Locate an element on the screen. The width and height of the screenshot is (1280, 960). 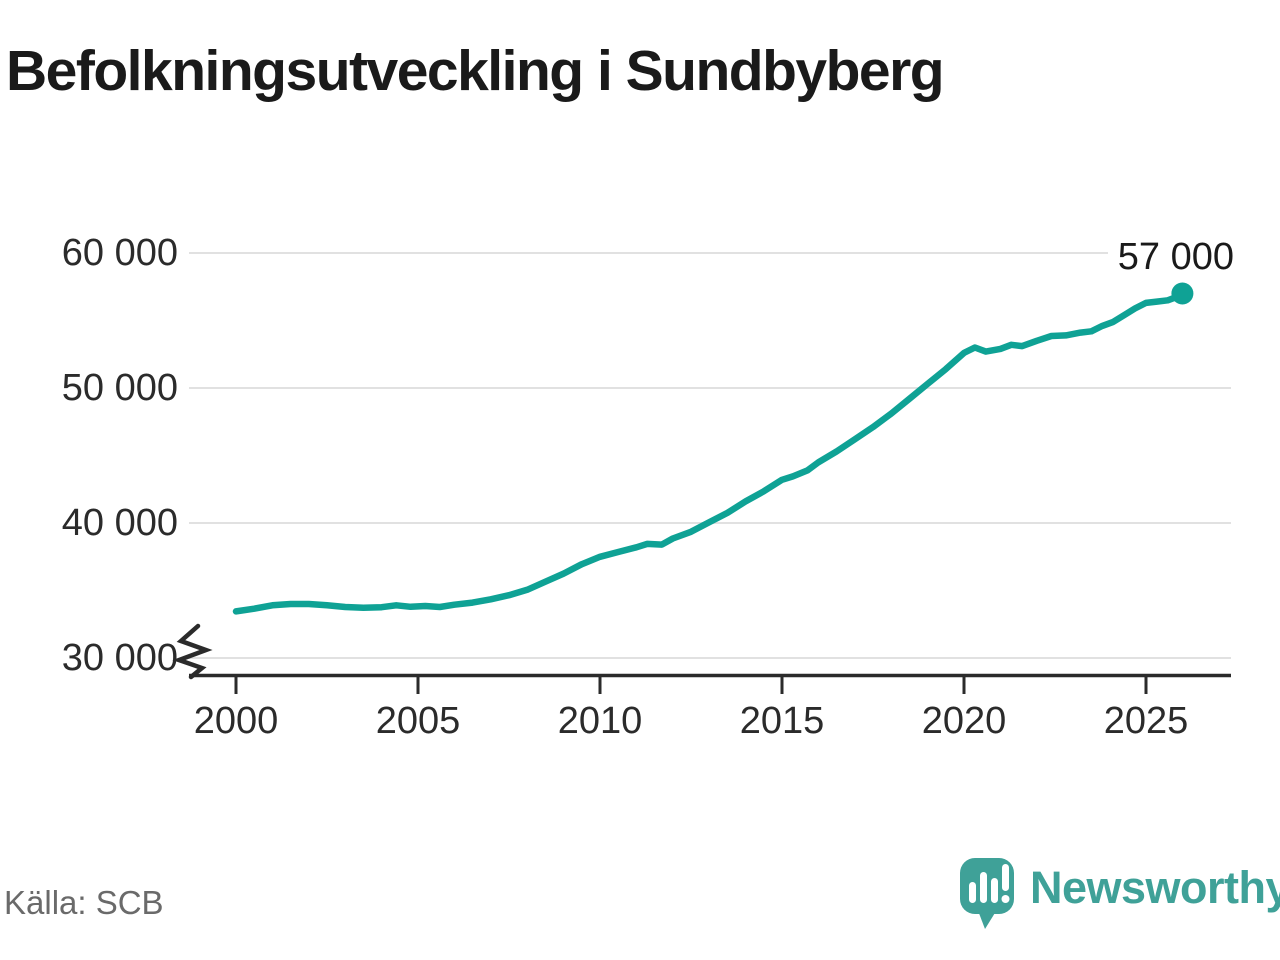
x-axis-ticks is located at coordinates (691, 685).